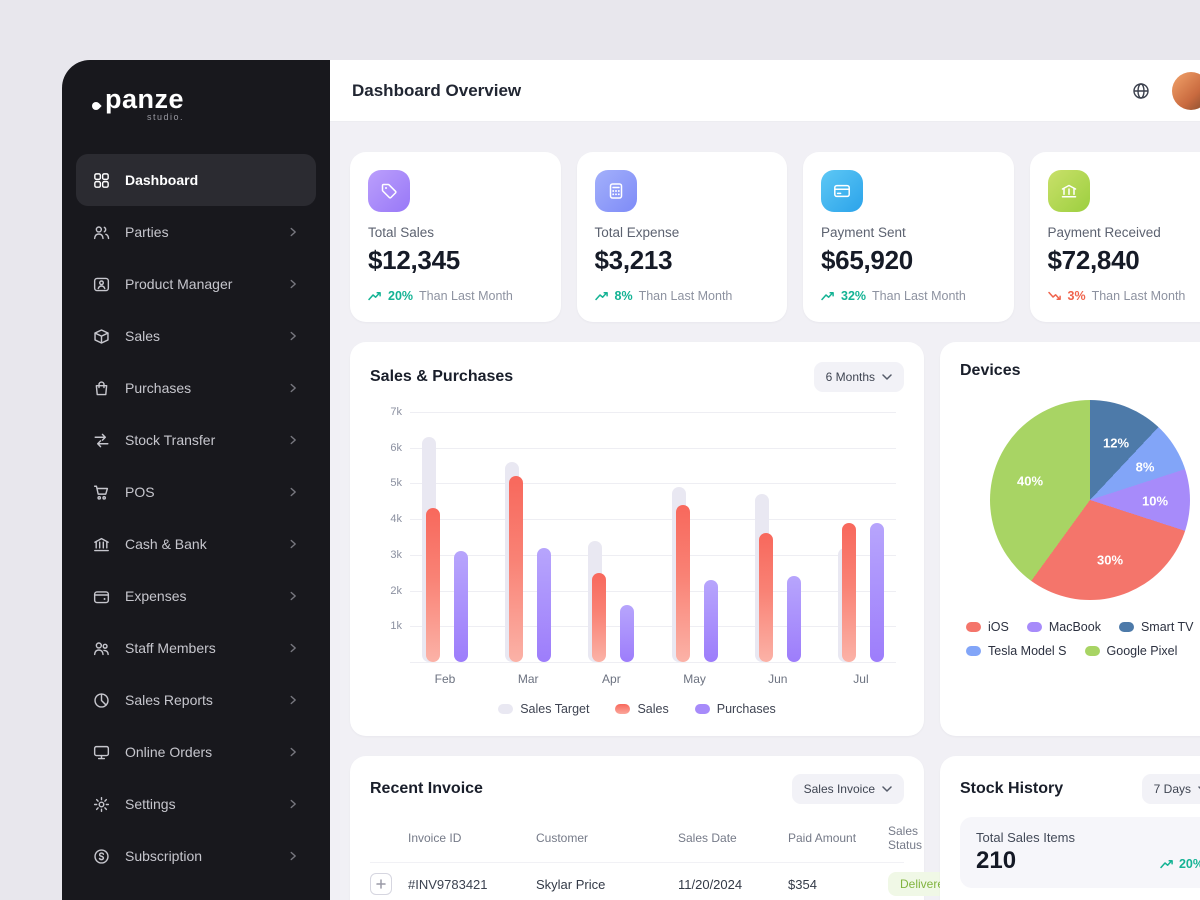 This screenshot has height=900, width=1200. I want to click on card-title: Stock History, so click(1012, 788).